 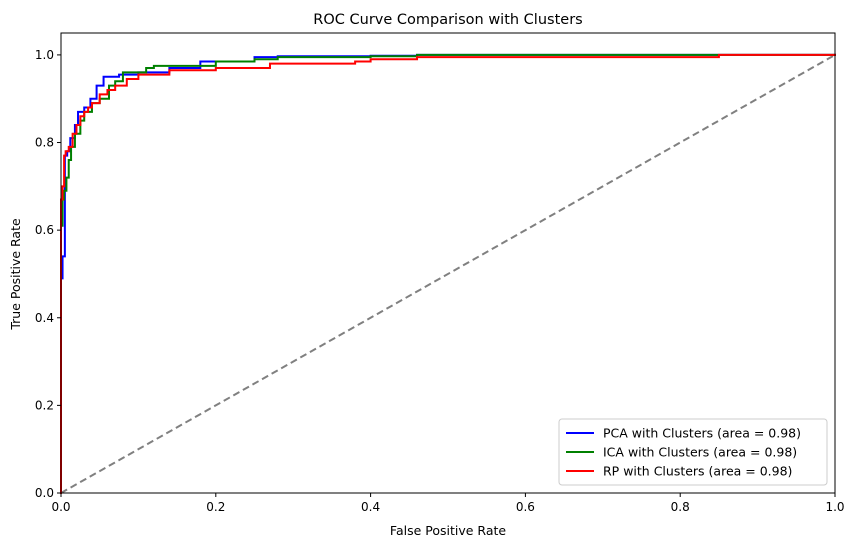 I want to click on x-tick-label: 0.0, so click(x=60, y=507).